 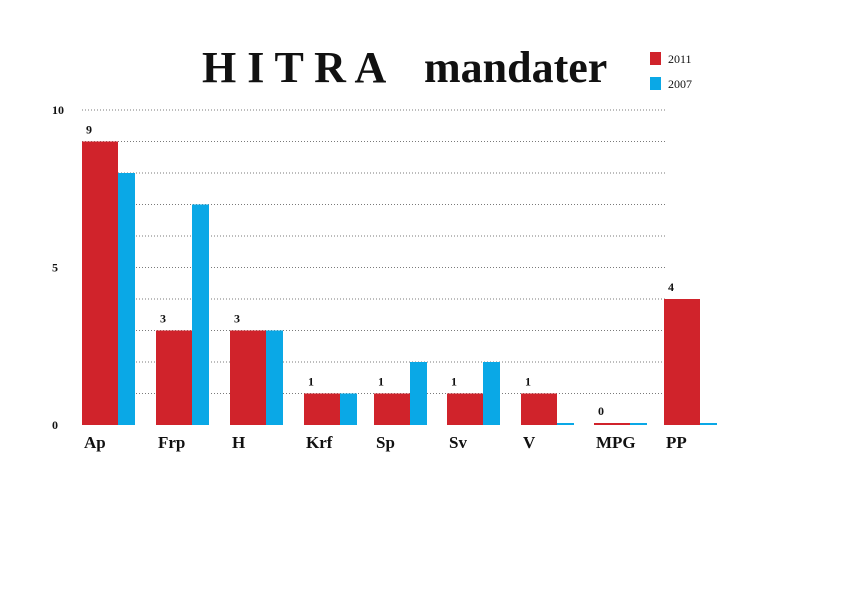 What do you see at coordinates (55, 268) in the screenshot?
I see `y-tick-label: 5` at bounding box center [55, 268].